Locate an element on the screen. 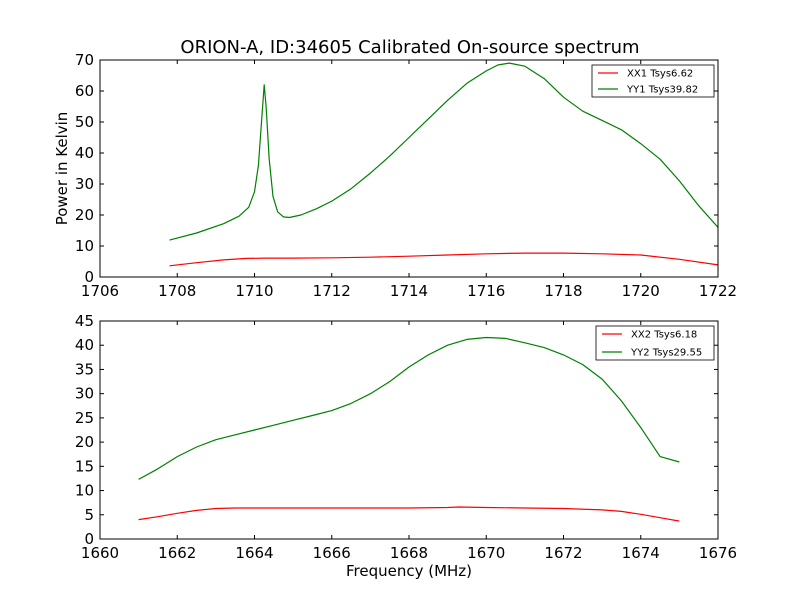  x-tick-label: 1660 is located at coordinates (100, 553).